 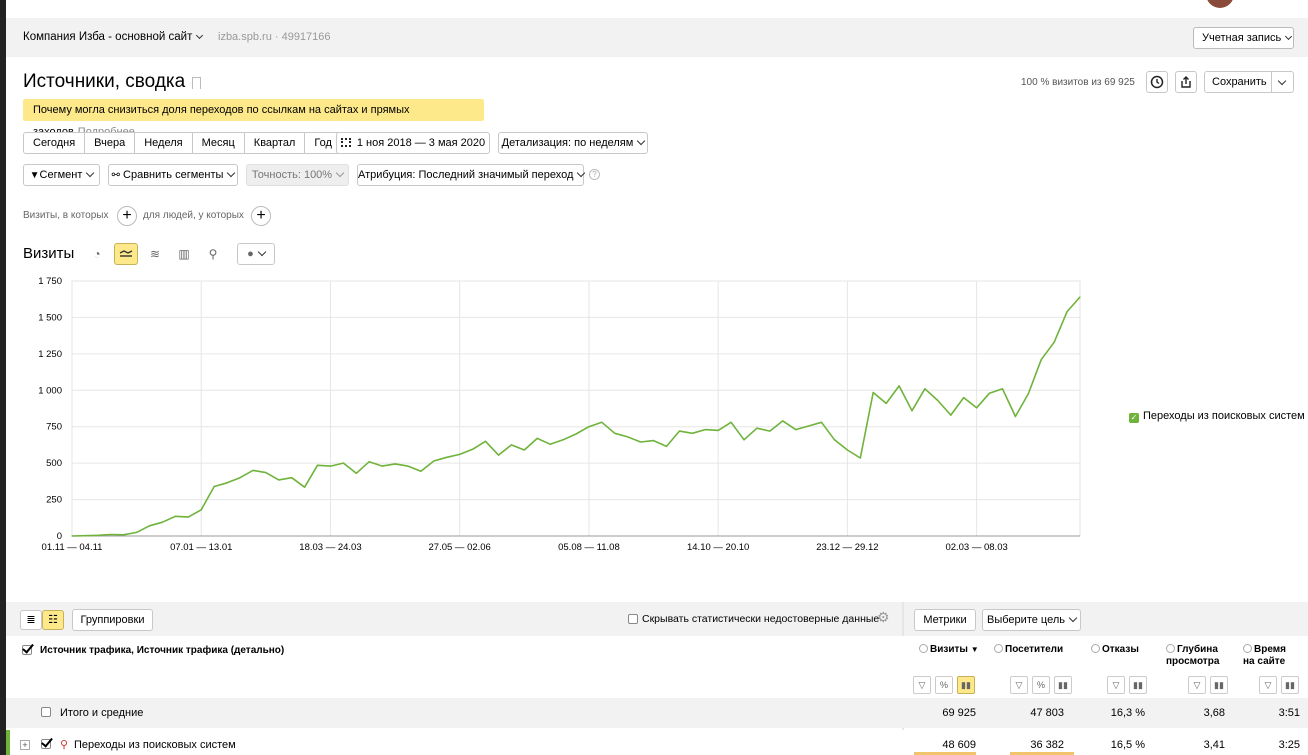 I want to click on account-button: Учетная запись, so click(x=1243, y=38).